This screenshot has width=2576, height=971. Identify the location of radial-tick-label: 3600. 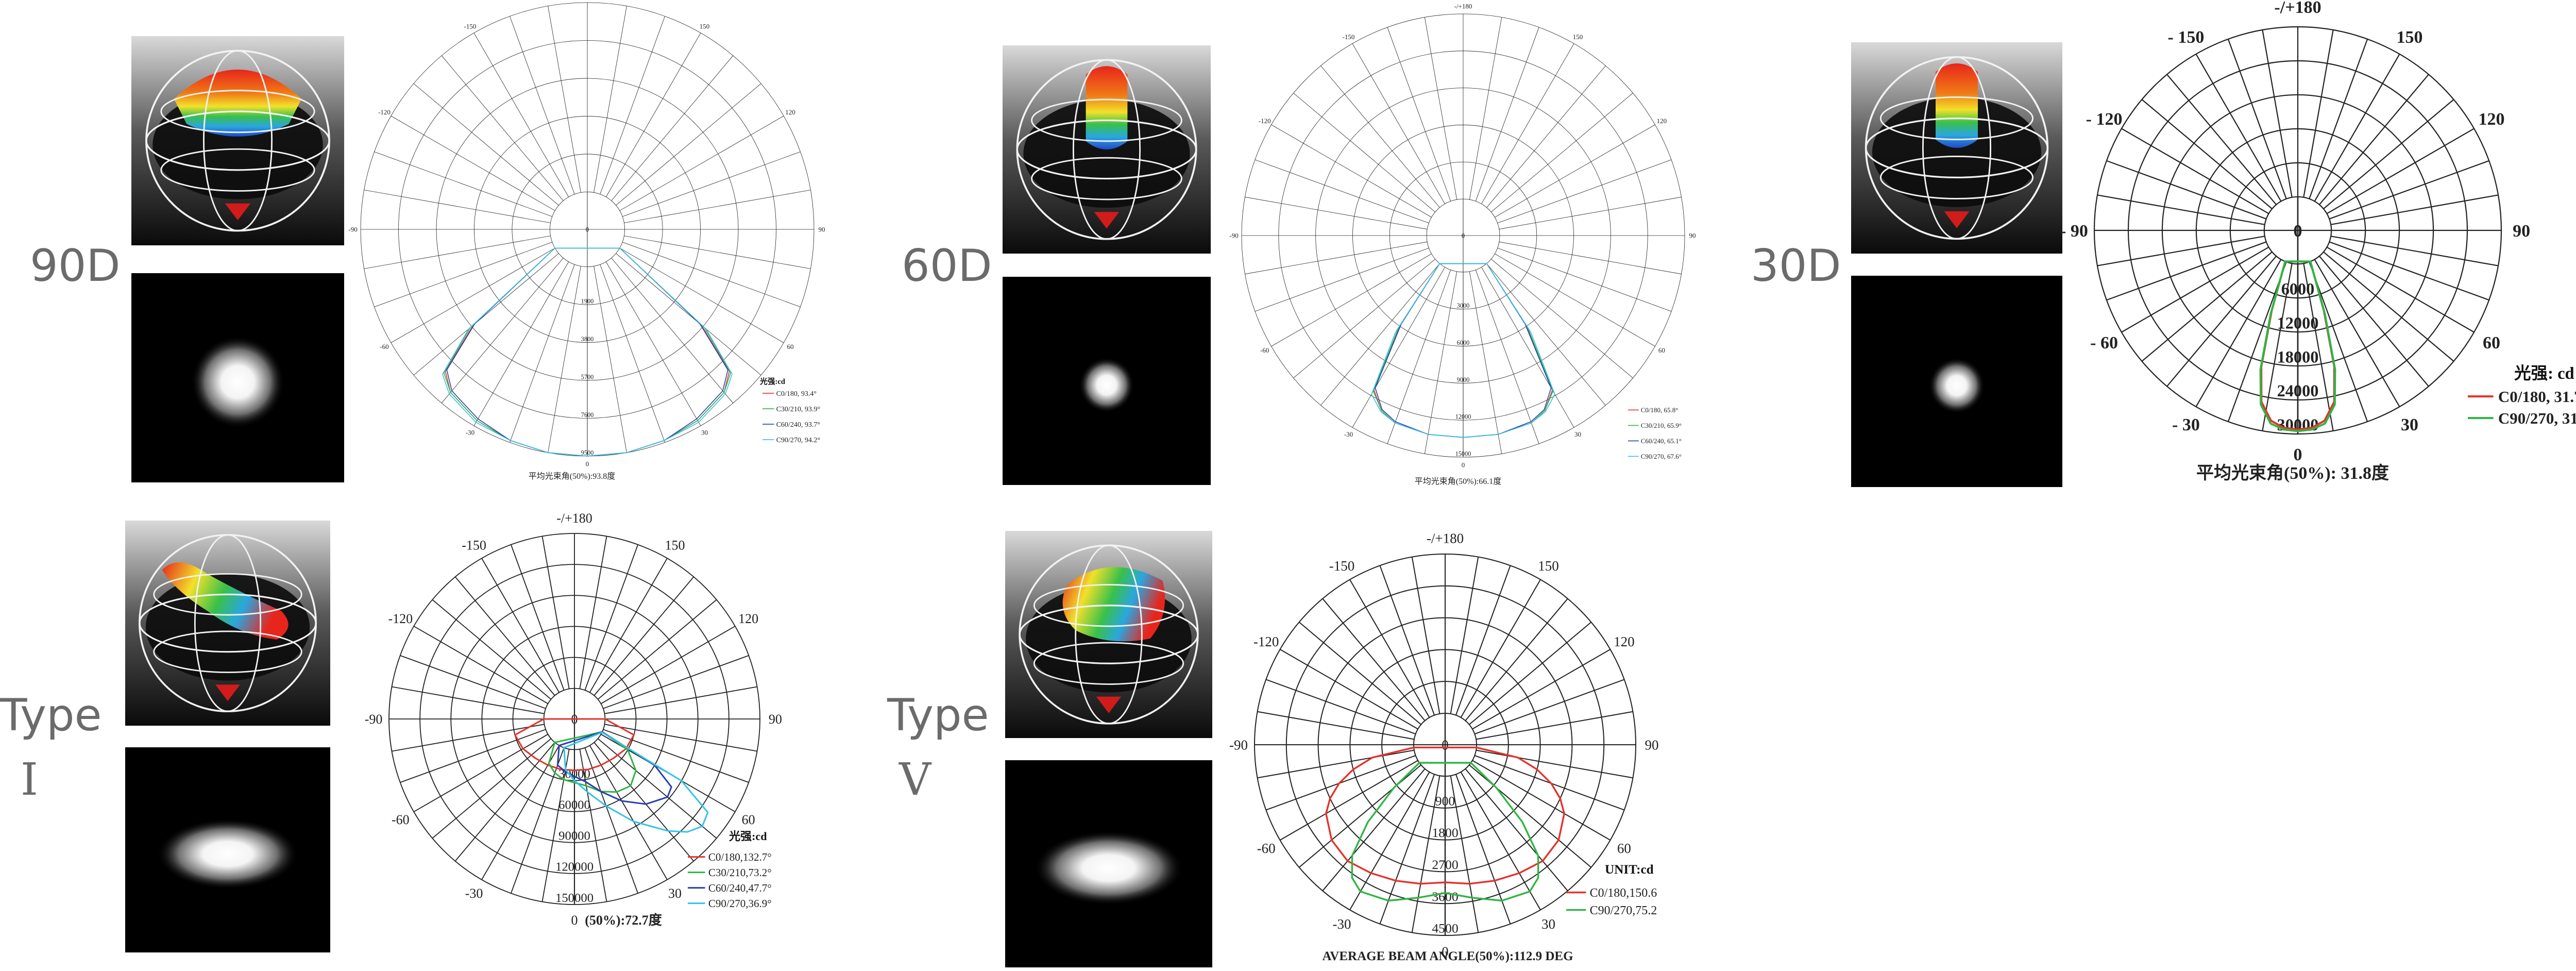
(1445, 897).